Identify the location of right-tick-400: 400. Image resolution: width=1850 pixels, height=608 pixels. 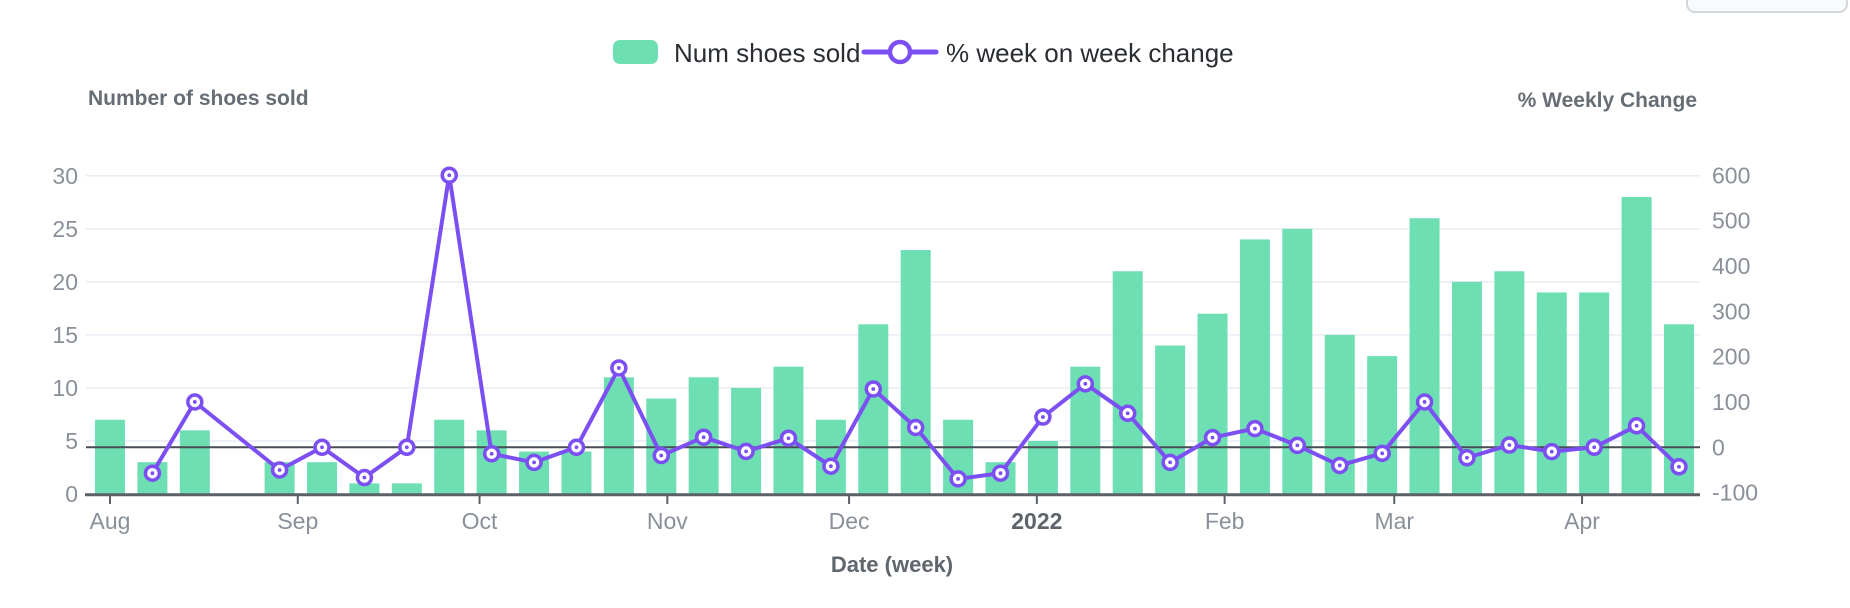
(1731, 266).